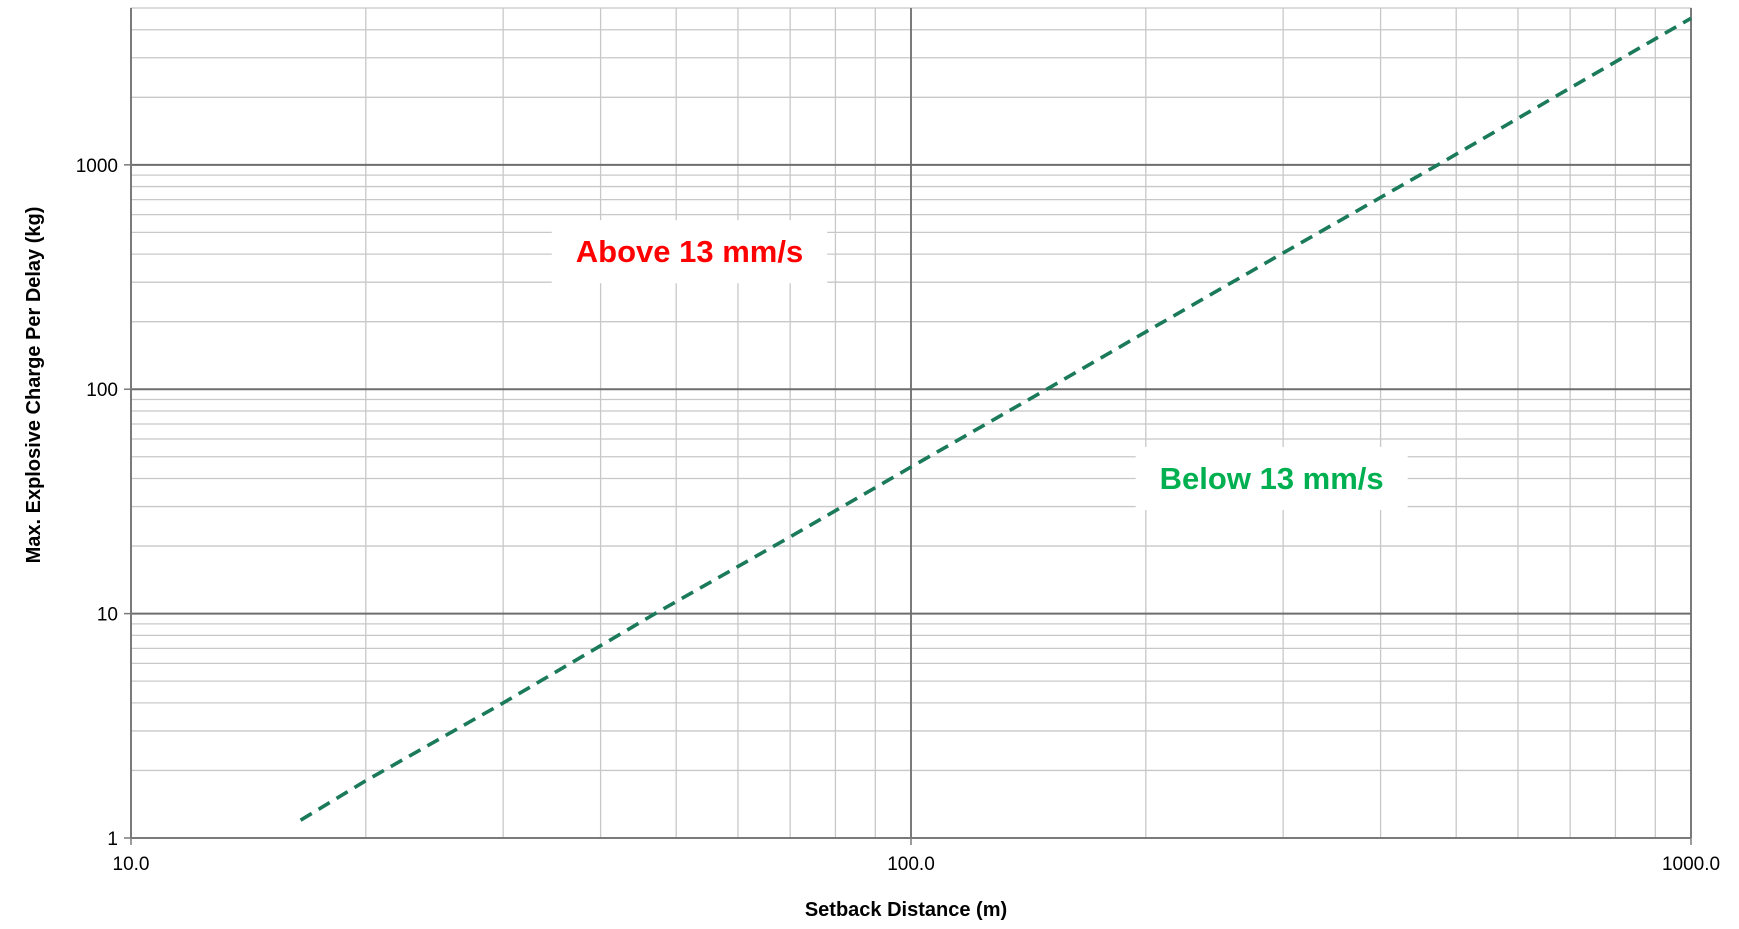  What do you see at coordinates (911, 864) in the screenshot?
I see `x-tick-label: 100.0` at bounding box center [911, 864].